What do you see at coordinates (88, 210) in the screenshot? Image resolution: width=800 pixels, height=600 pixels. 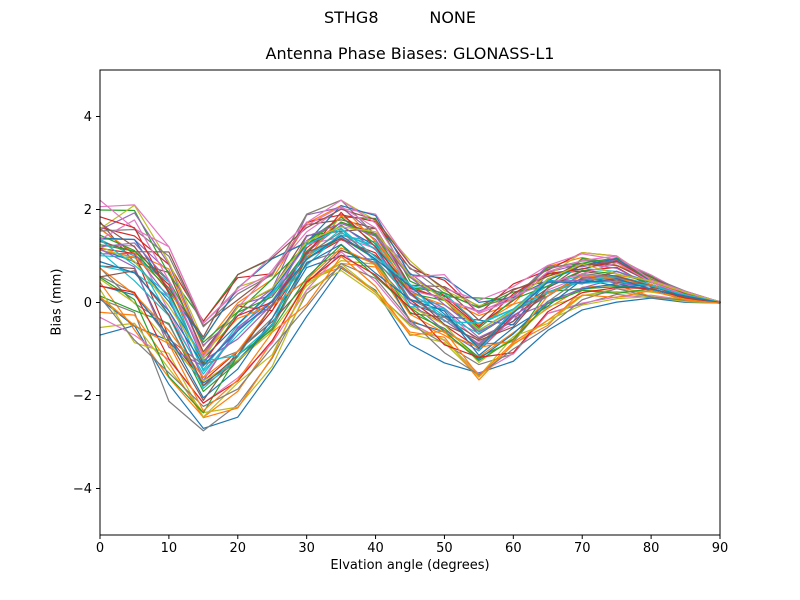 I see `y-tick-label: 2` at bounding box center [88, 210].